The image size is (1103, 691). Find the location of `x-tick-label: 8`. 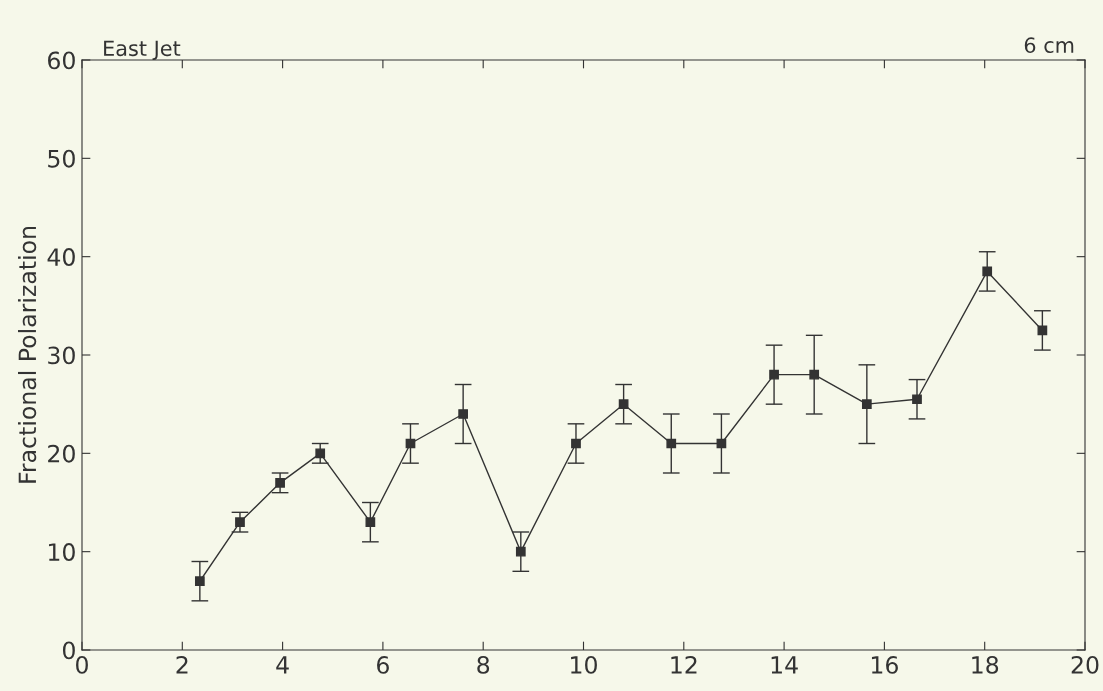

x-tick-label: 8 is located at coordinates (483, 664).